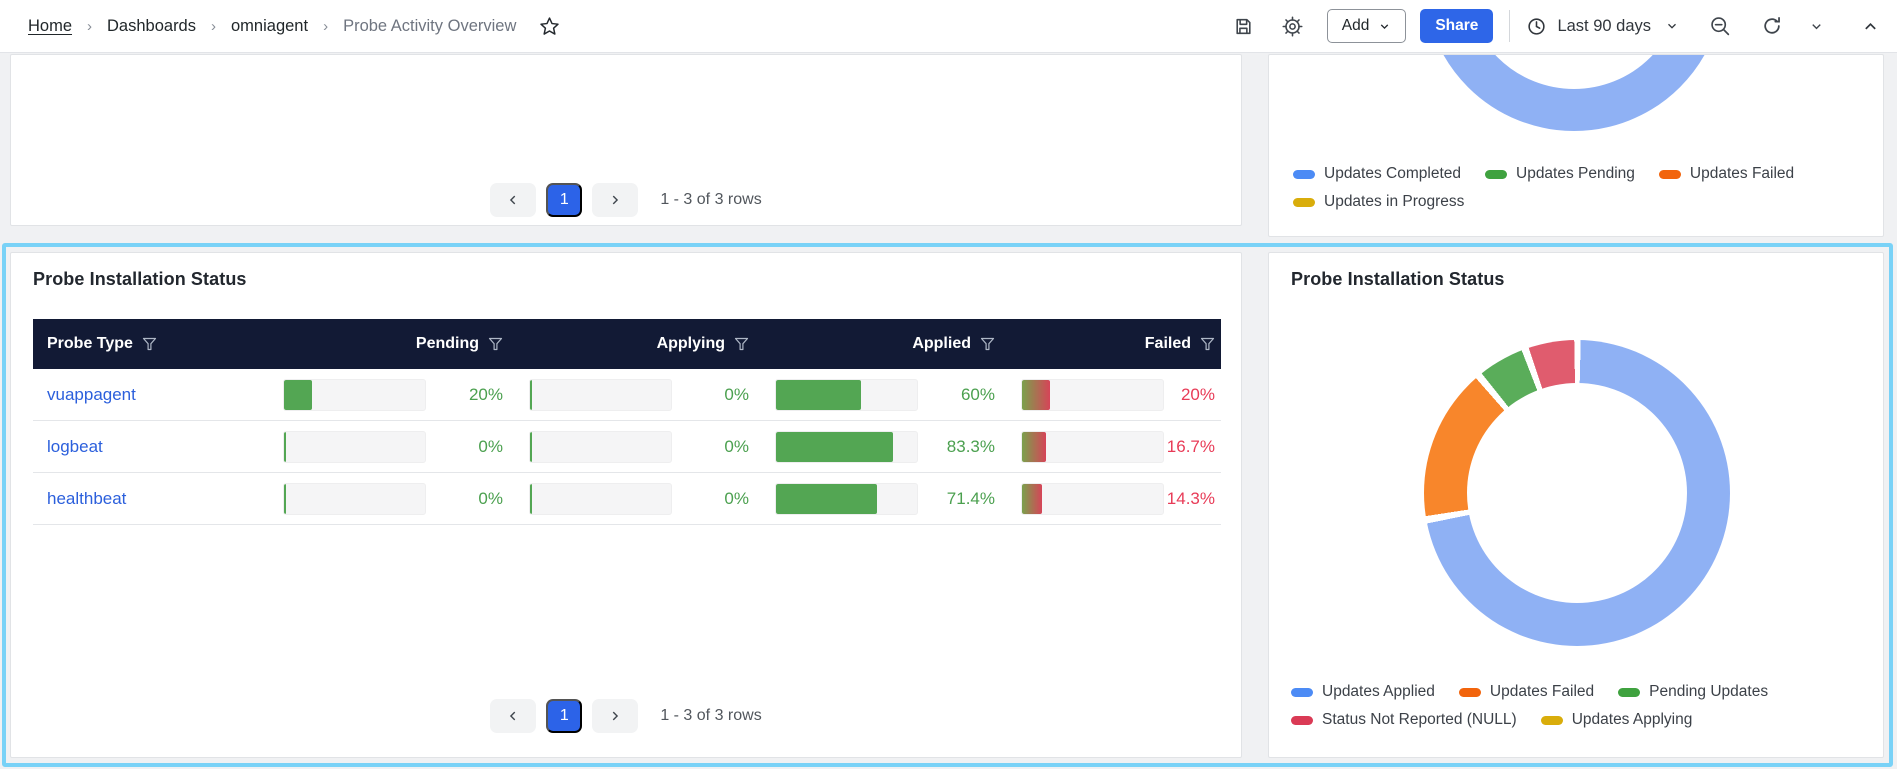 The height and width of the screenshot is (769, 1897). I want to click on legend-item-status-not-reported-null: Status Not Reported (NULL), so click(1404, 720).